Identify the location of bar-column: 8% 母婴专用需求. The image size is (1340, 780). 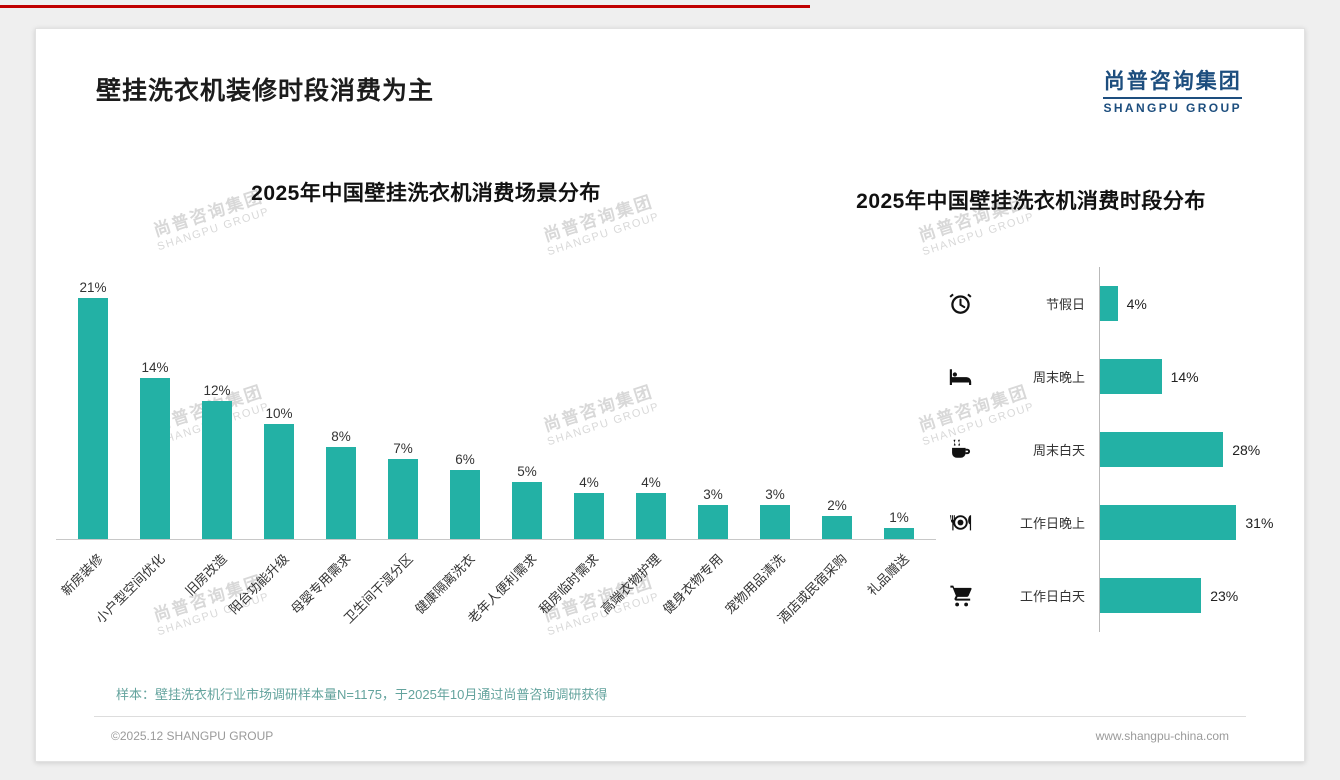
(330, 445).